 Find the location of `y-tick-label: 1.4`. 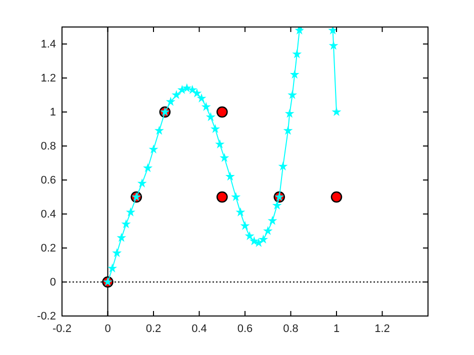

y-tick-label: 1.4 is located at coordinates (48, 44).